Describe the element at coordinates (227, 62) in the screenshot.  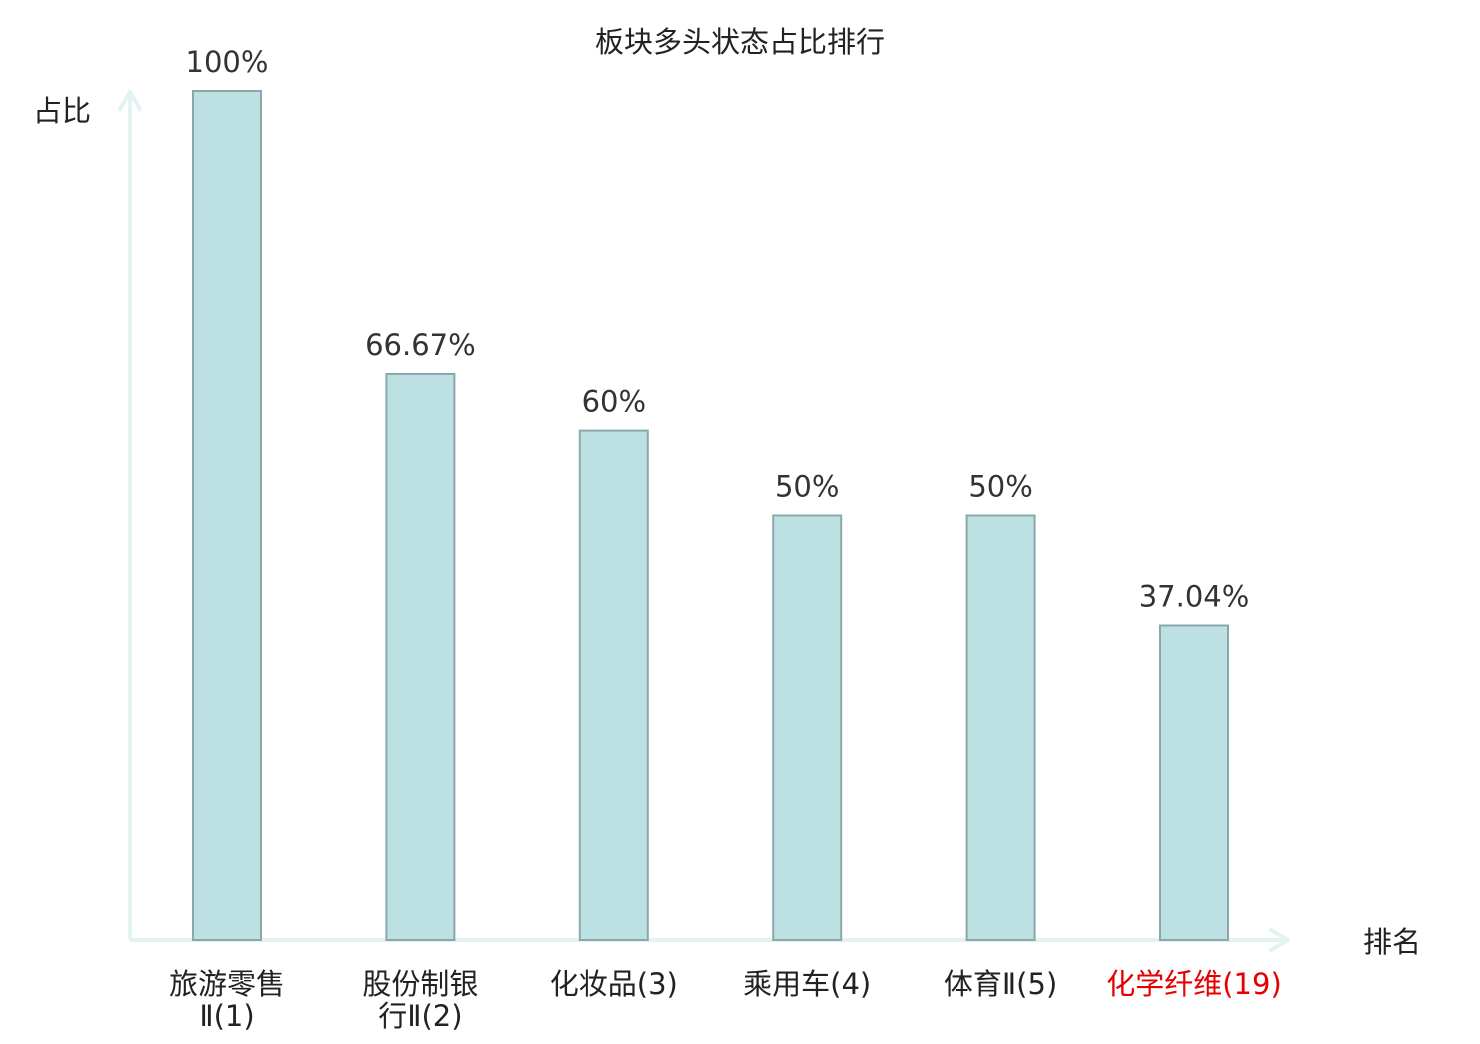
I see `data-label-1: 100%` at that location.